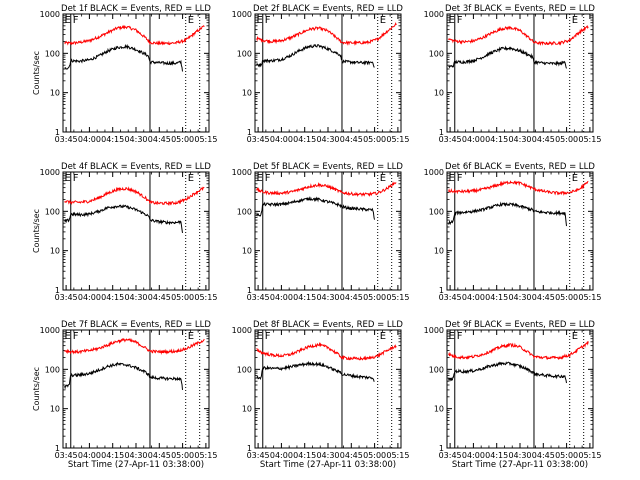  Describe the element at coordinates (36, 73) in the screenshot. I see `y-axis-label: Counts/sec` at that location.